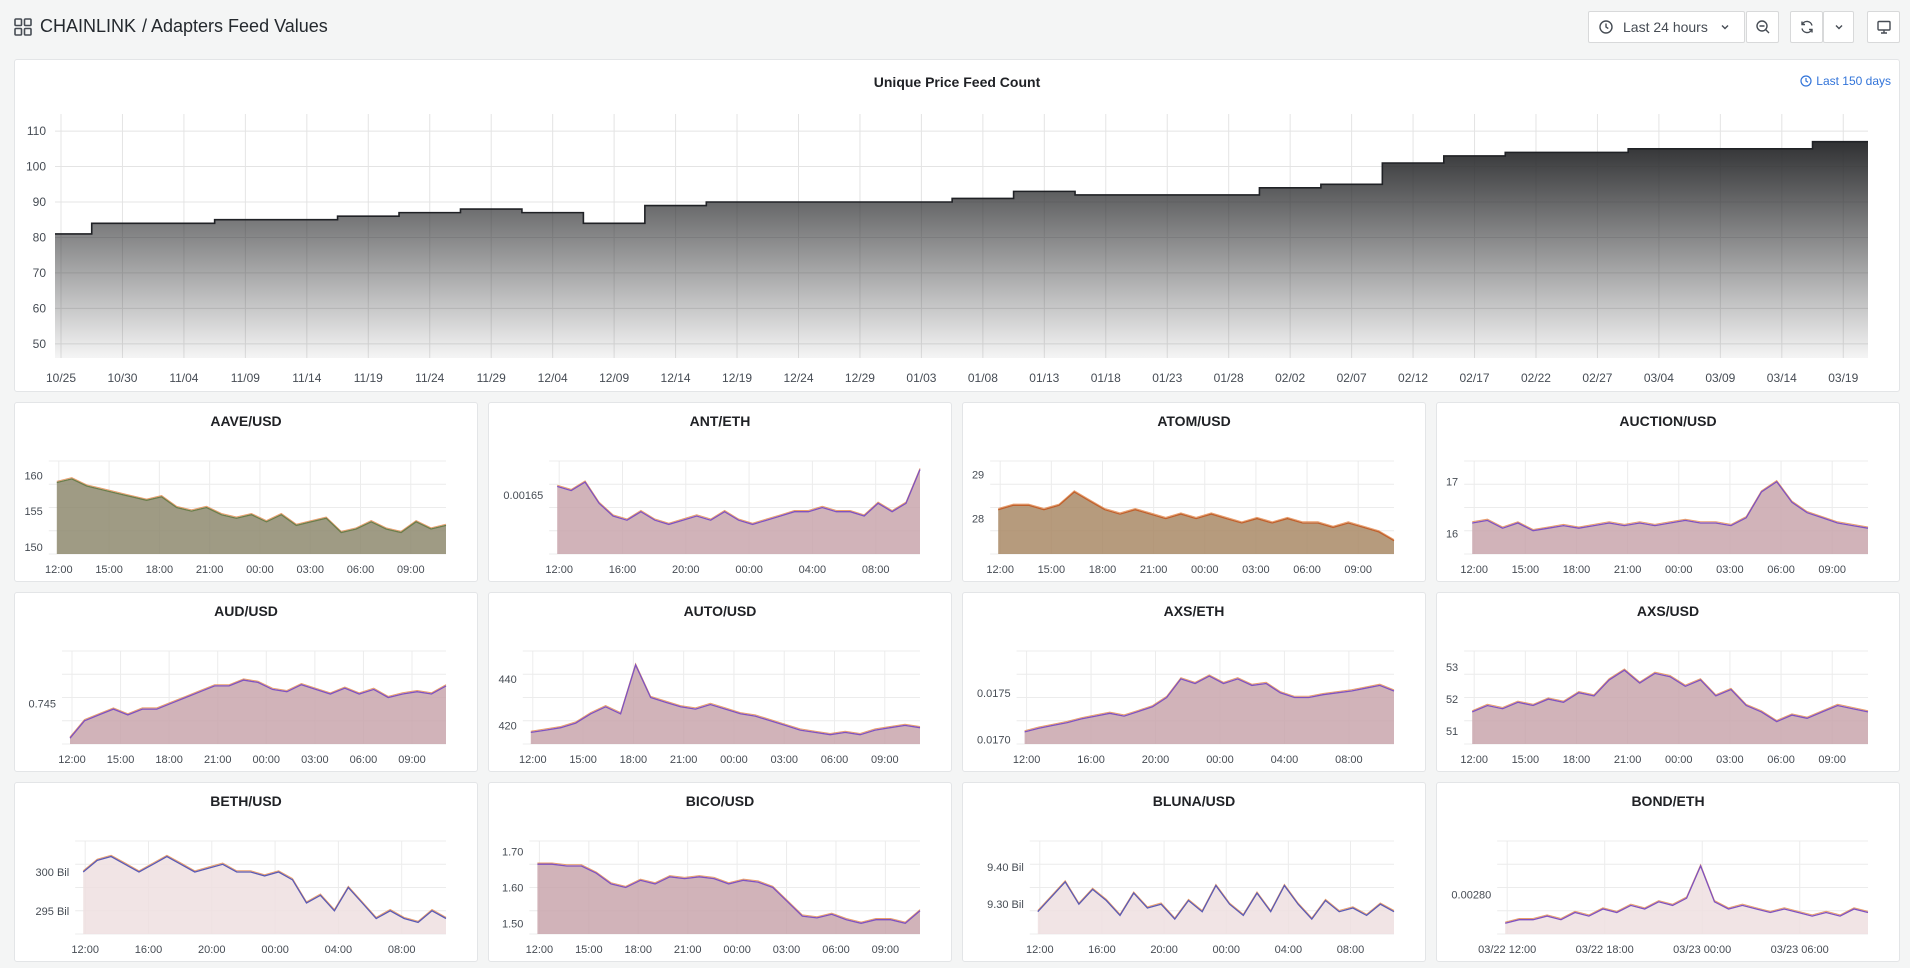 The height and width of the screenshot is (968, 1910). I want to click on x-tick-label: 02/17, so click(1475, 378).